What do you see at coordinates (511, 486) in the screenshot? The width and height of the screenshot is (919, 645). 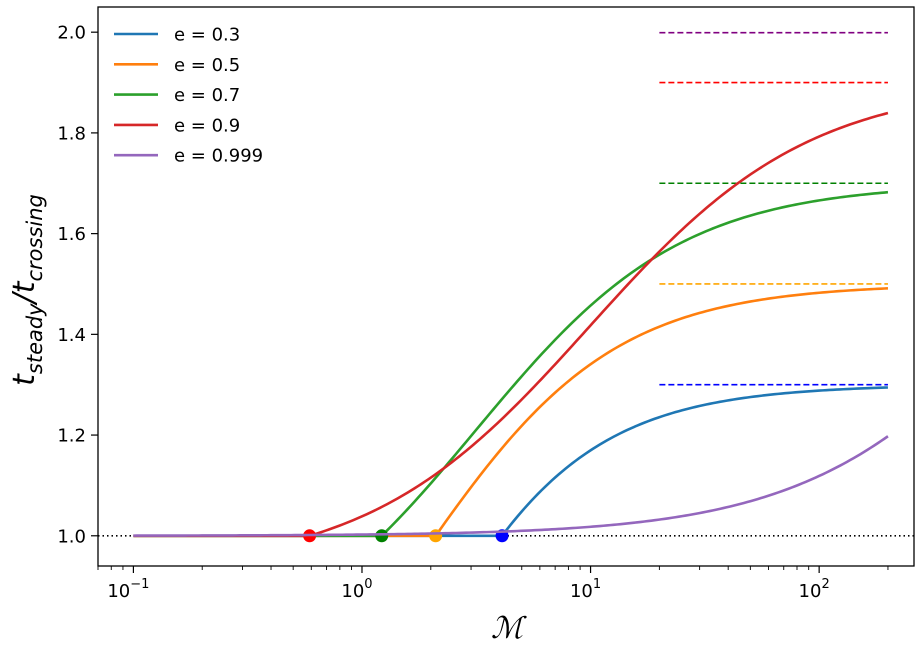 I see `series-line` at bounding box center [511, 486].